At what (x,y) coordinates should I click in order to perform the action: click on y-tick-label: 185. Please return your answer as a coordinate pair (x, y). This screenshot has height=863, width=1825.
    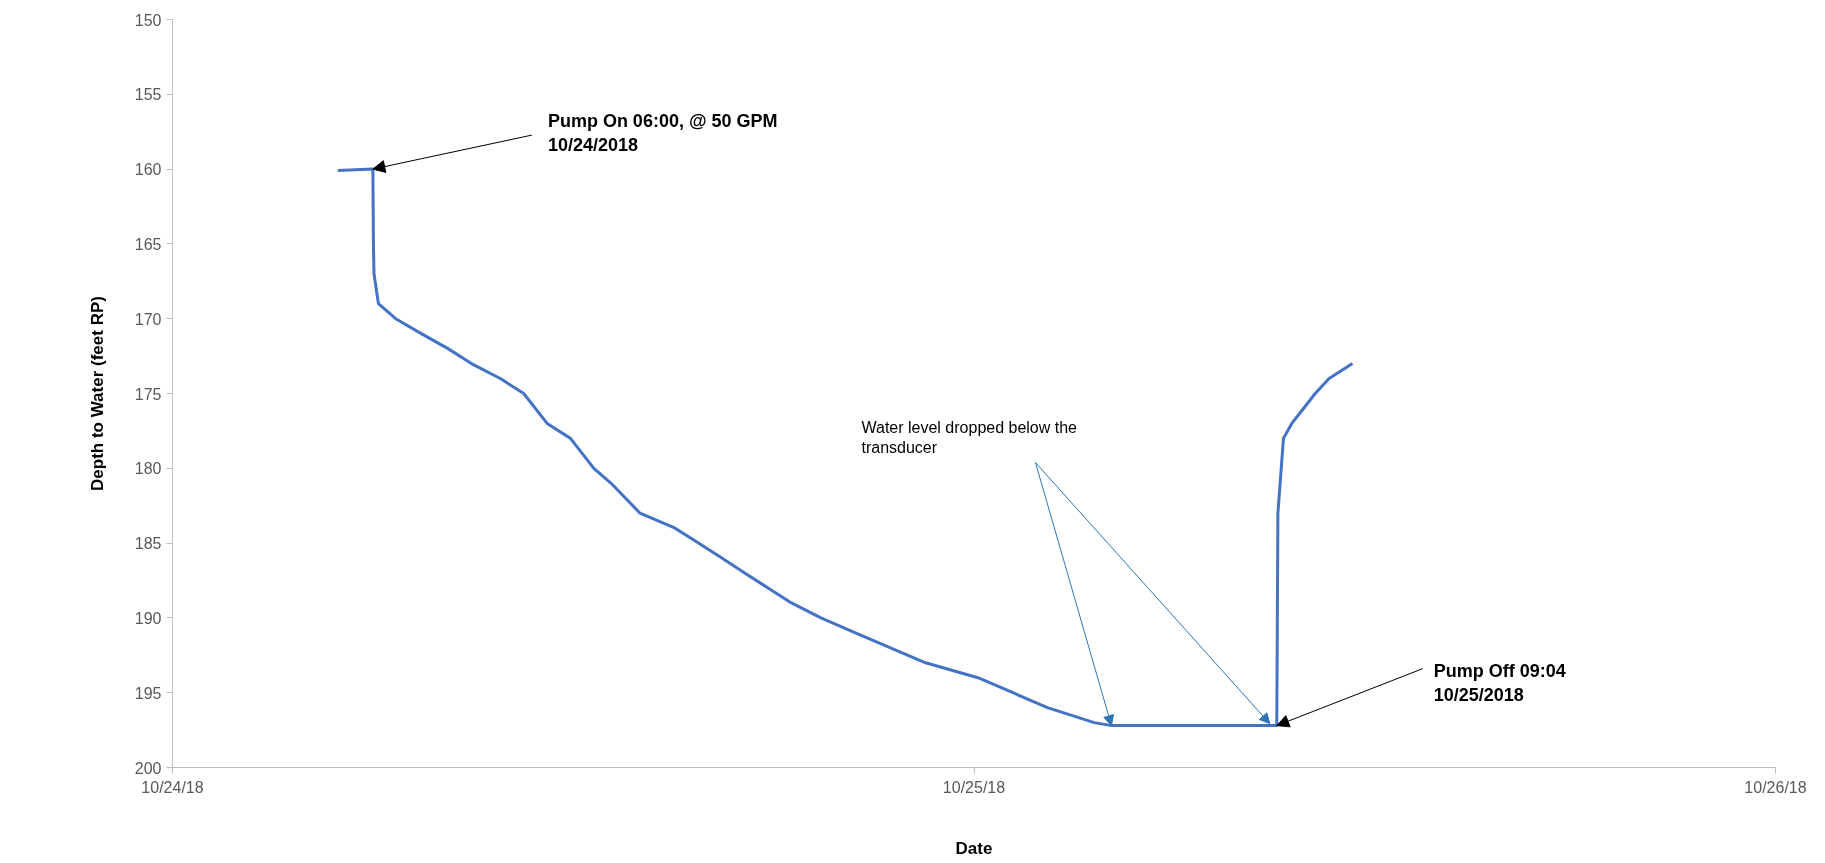
    Looking at the image, I should click on (148, 544).